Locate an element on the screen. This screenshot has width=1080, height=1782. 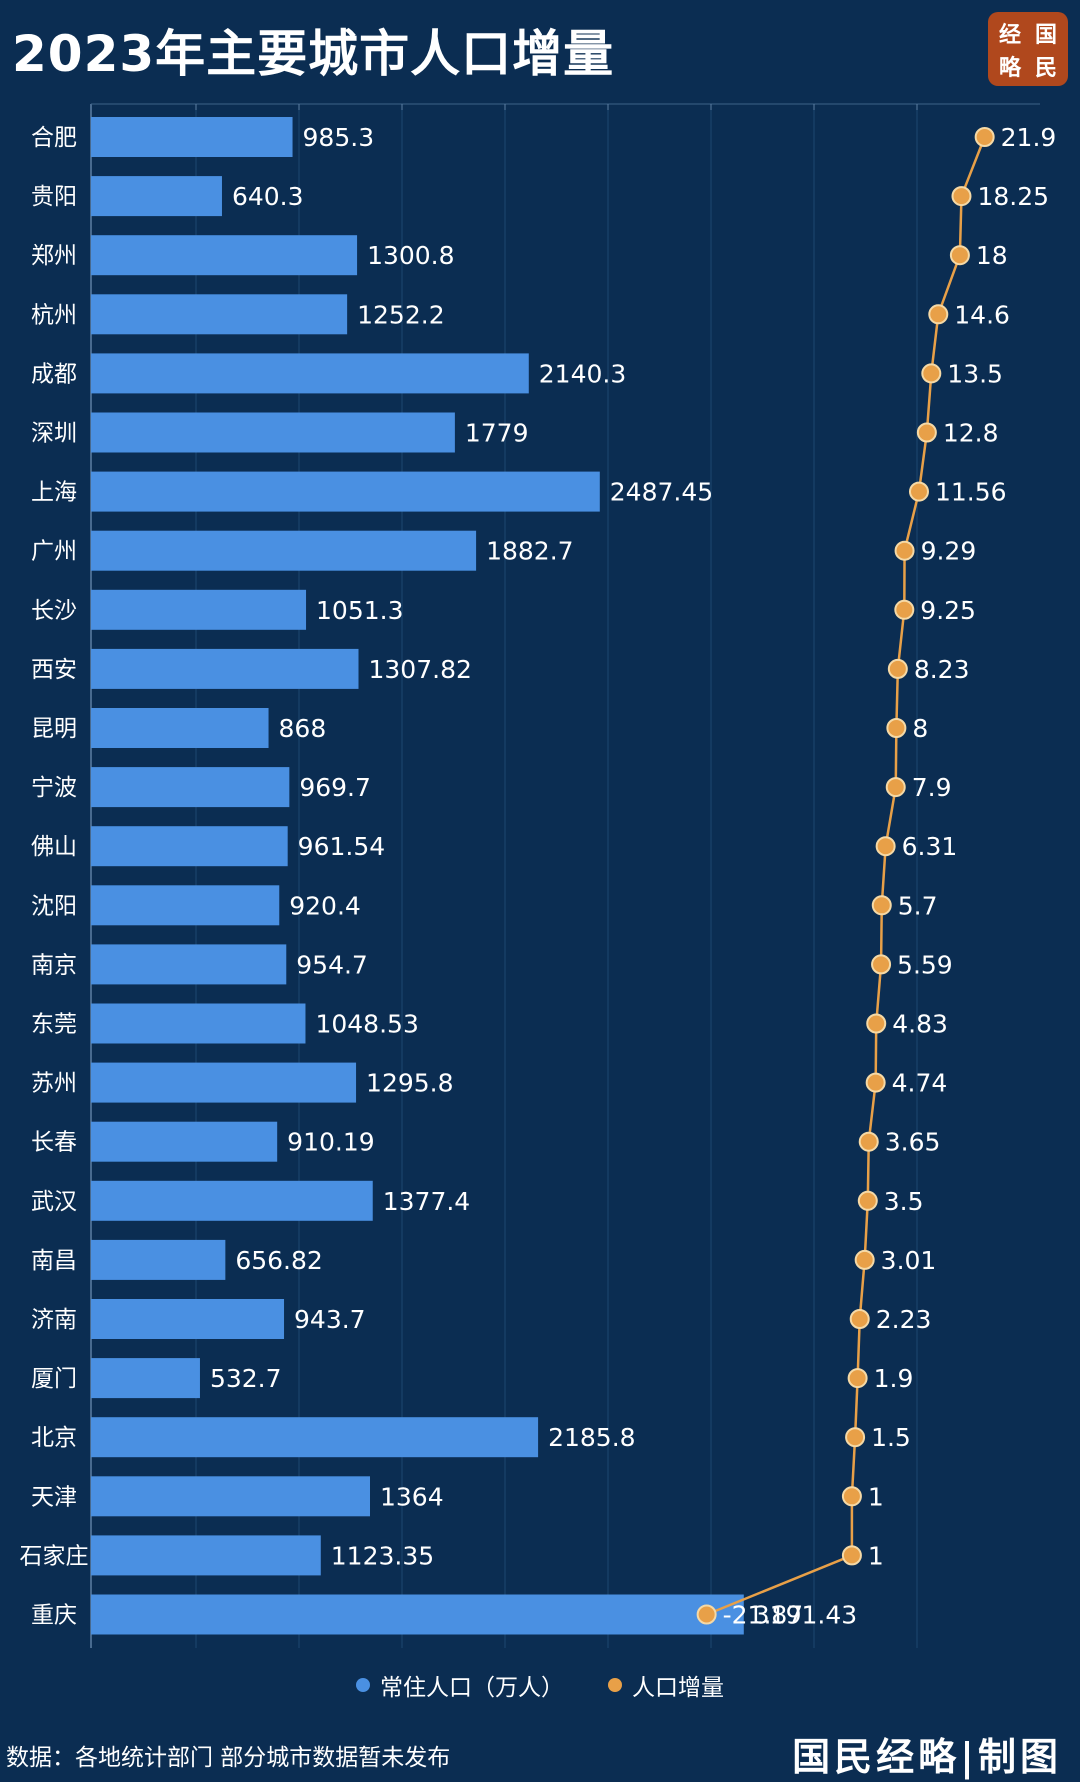
logo-char: 民 is located at coordinates (1045, 67).